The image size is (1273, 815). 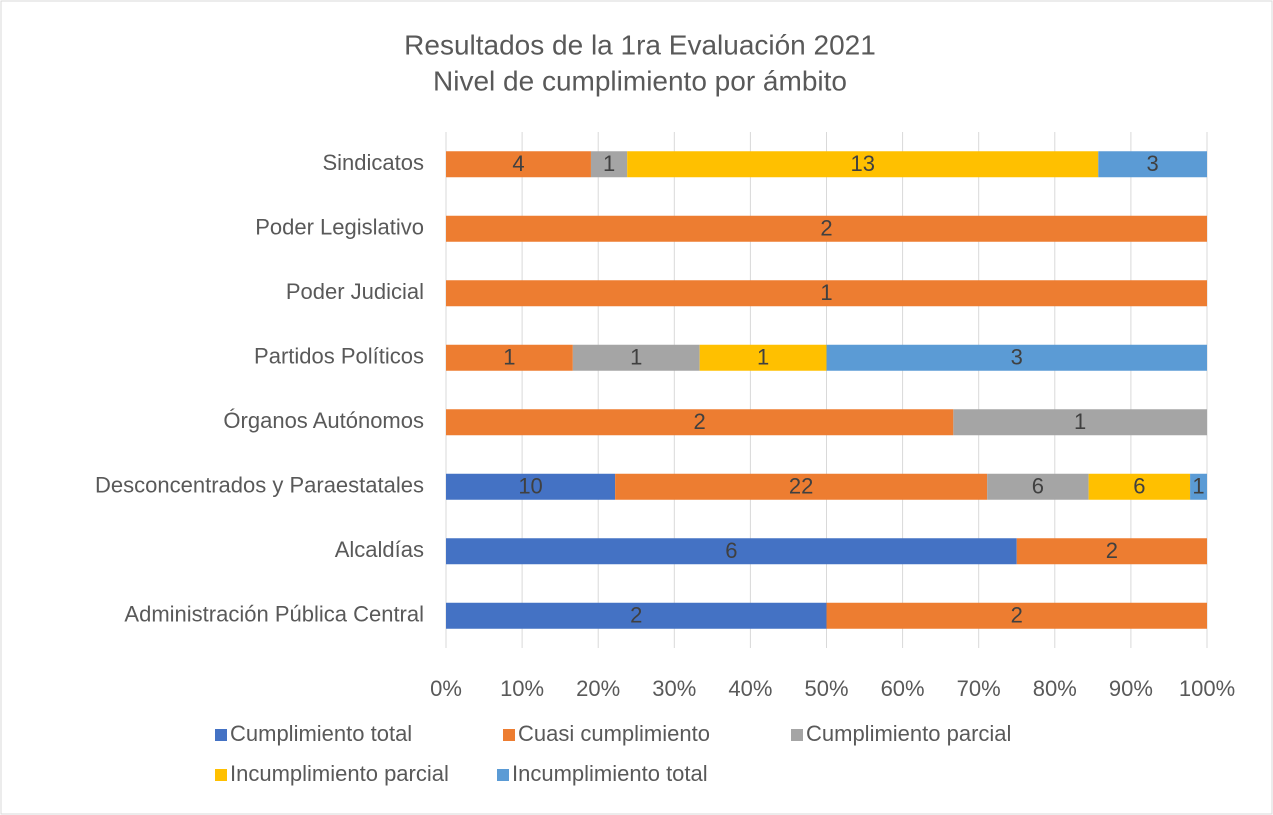 I want to click on y-tick-label: Alcaldías, so click(x=379, y=549).